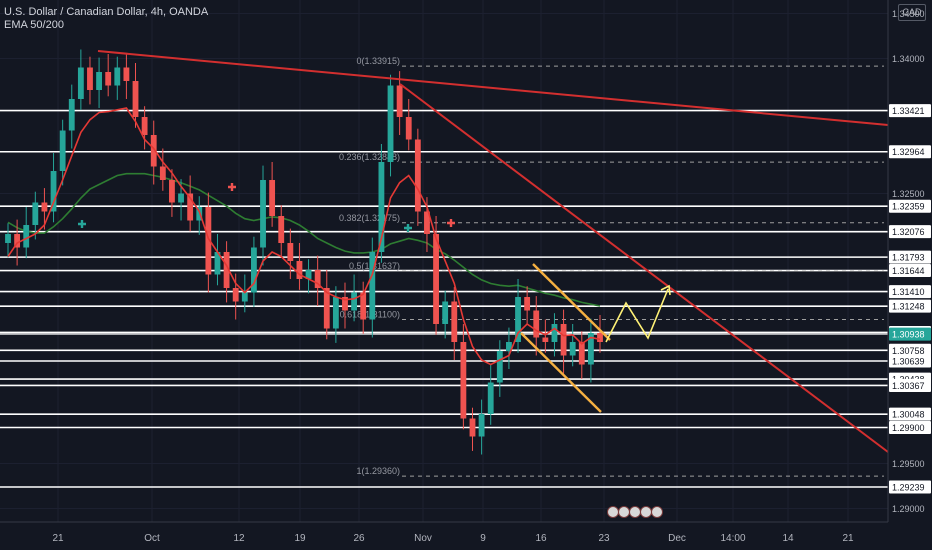  Describe the element at coordinates (493, 88) in the screenshot. I see `descending-trendline-upper` at that location.